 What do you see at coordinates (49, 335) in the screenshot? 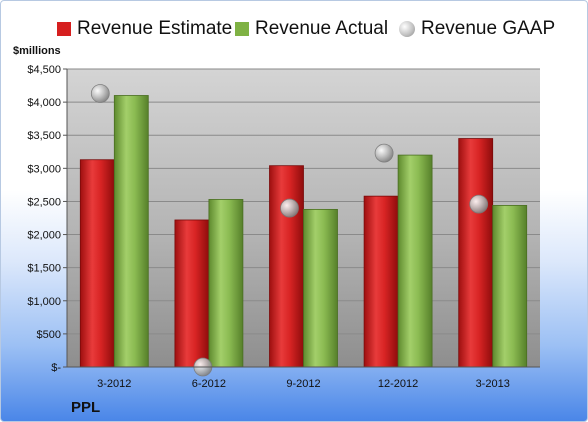
I see `y-tick-label: $500` at bounding box center [49, 335].